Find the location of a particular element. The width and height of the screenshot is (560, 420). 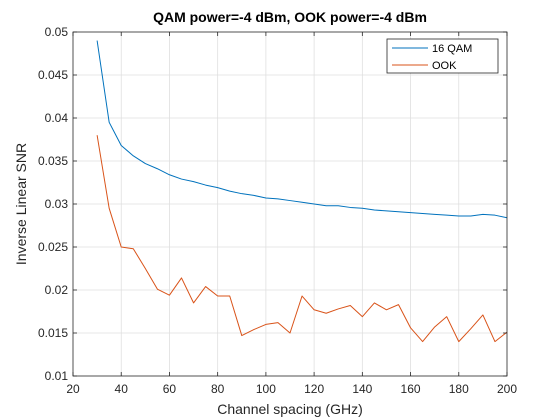

y-tick-label: 0.025 is located at coordinates (53, 247).